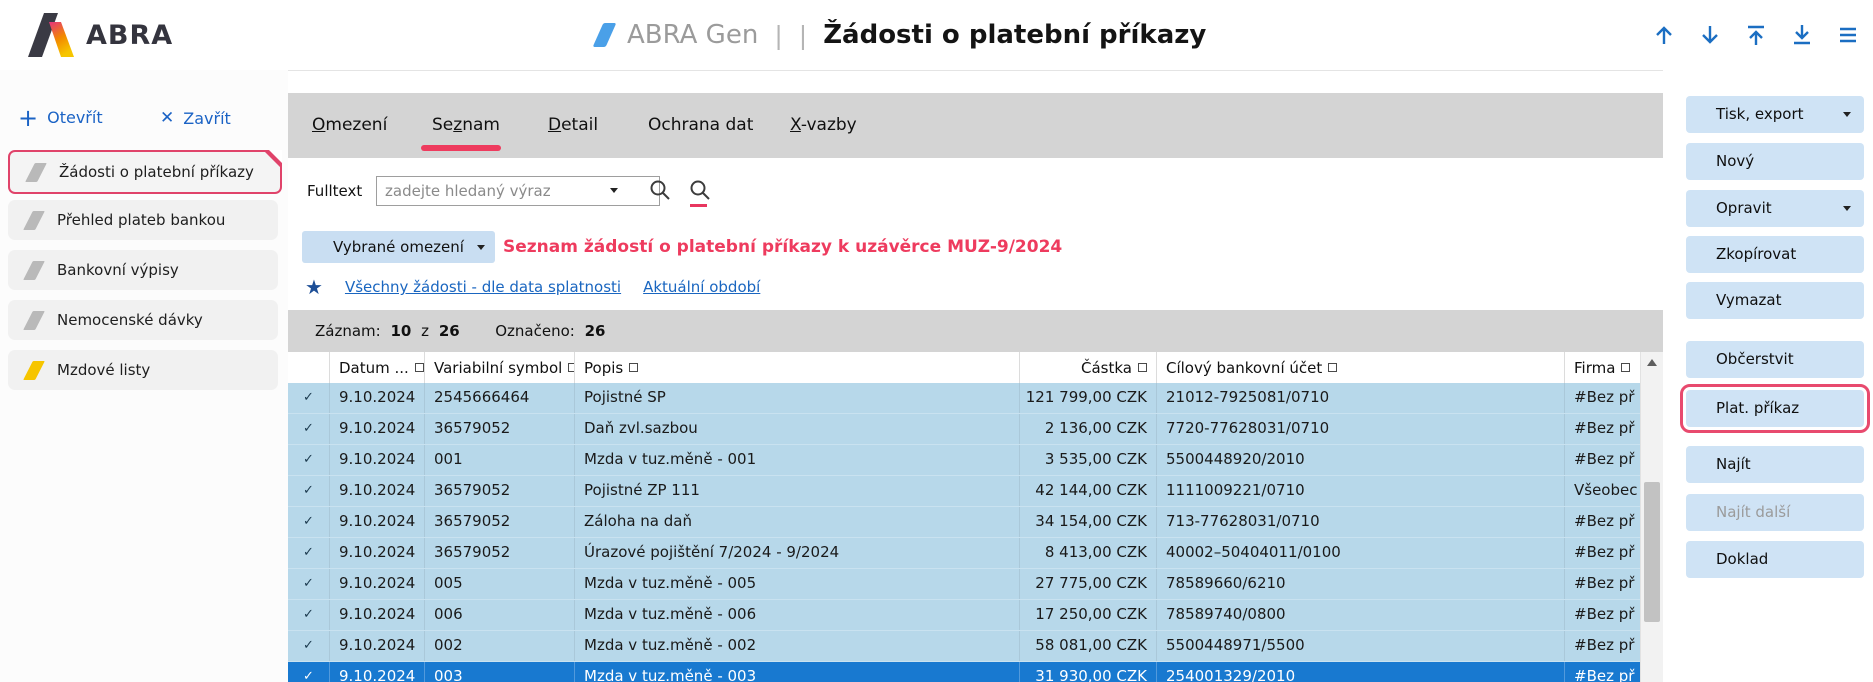  I want to click on tab-ochrana-dat: Ochrana dat, so click(701, 125).